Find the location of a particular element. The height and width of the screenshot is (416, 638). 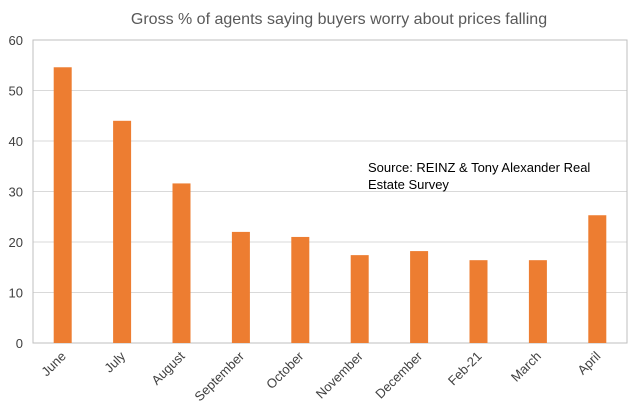

x-tick-label-feb-21: Feb-21 is located at coordinates (465, 369).